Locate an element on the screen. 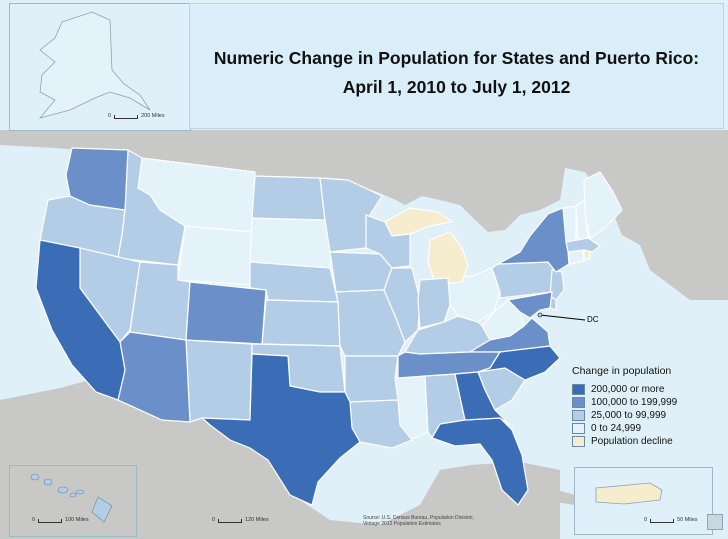 This screenshot has height=539, width=728. legend-label: 25,000 to 99,999 is located at coordinates (629, 415).